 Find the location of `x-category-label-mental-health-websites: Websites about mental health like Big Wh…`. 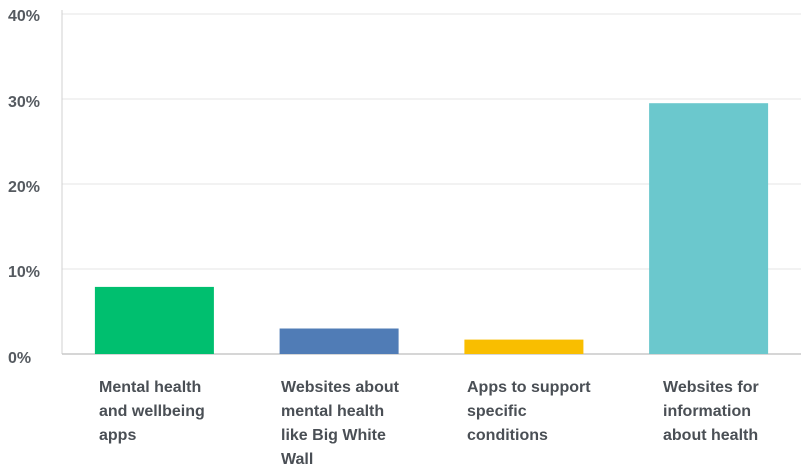

x-category-label-mental-health-websites: Websites about mental health like Big Wh… is located at coordinates (340, 423).